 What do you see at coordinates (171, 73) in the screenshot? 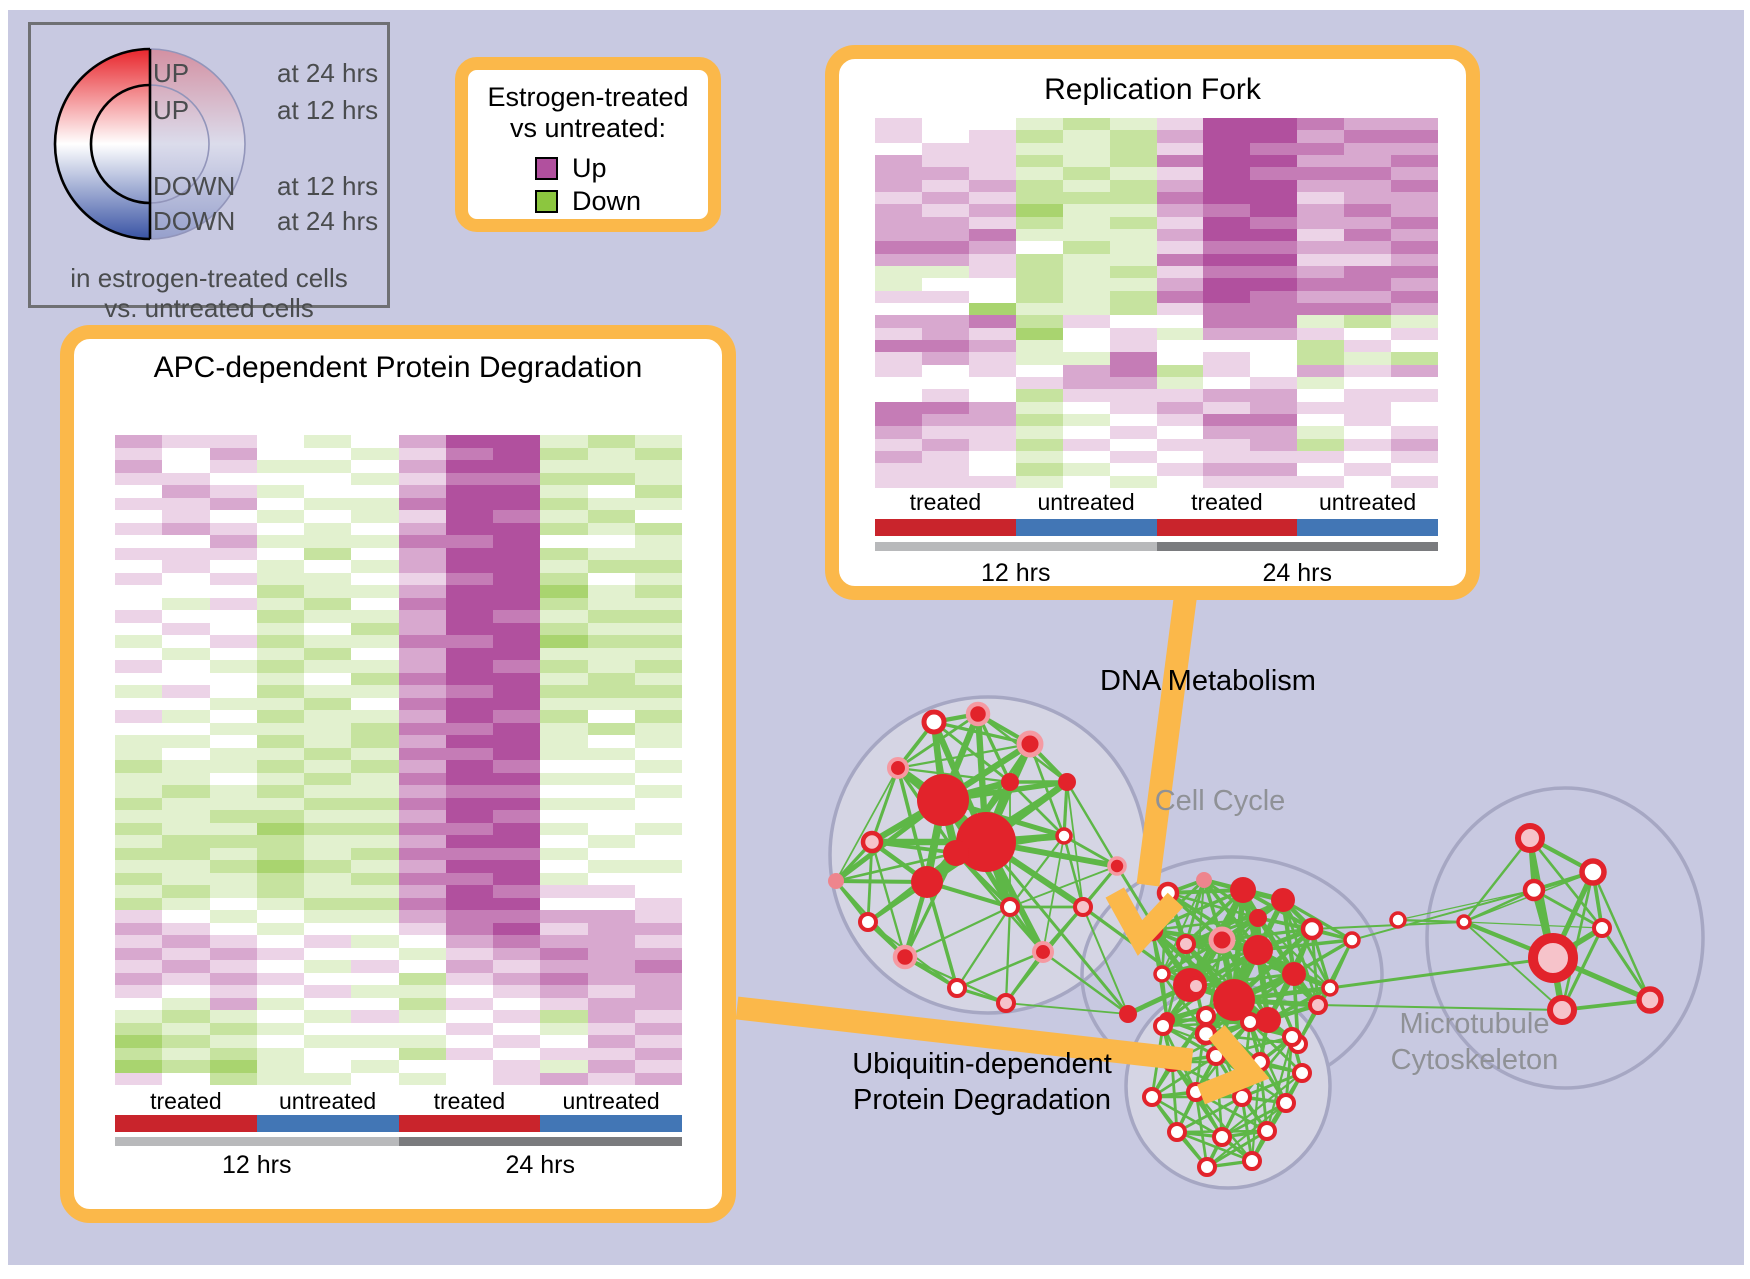
I see `ring-label-up-24: UP` at bounding box center [171, 73].